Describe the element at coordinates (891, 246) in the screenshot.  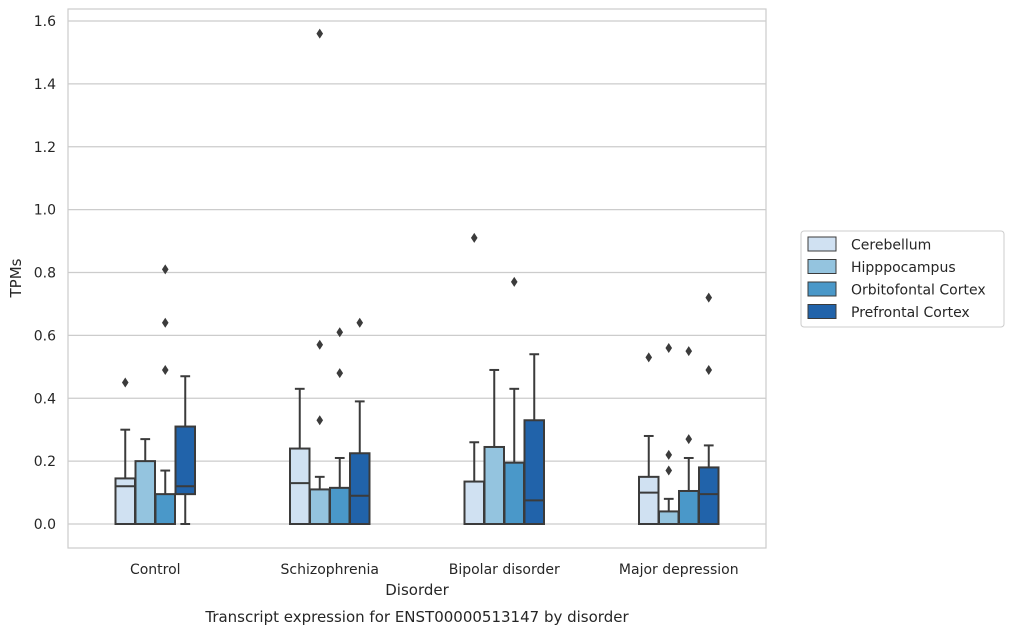
I see `legend-label: Cerebellum` at that location.